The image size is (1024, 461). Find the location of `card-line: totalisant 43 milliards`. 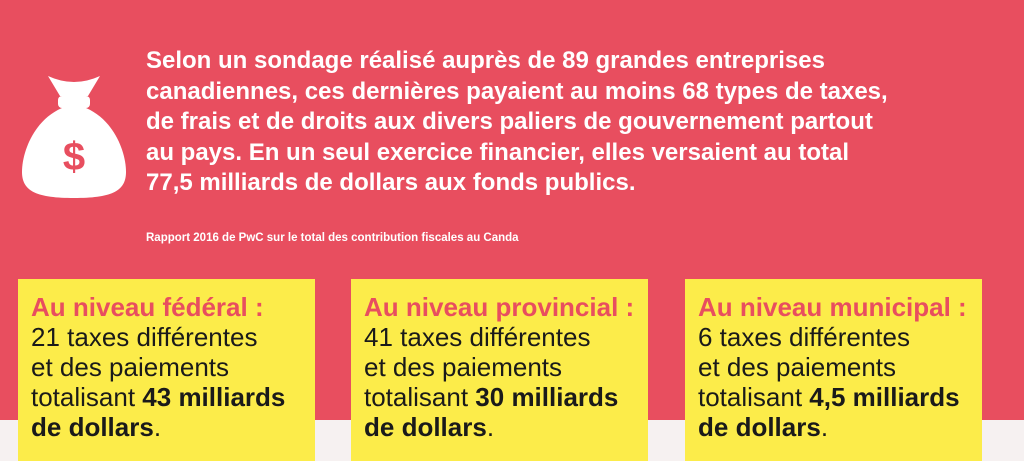

card-line: totalisant 43 milliards is located at coordinates (173, 397).